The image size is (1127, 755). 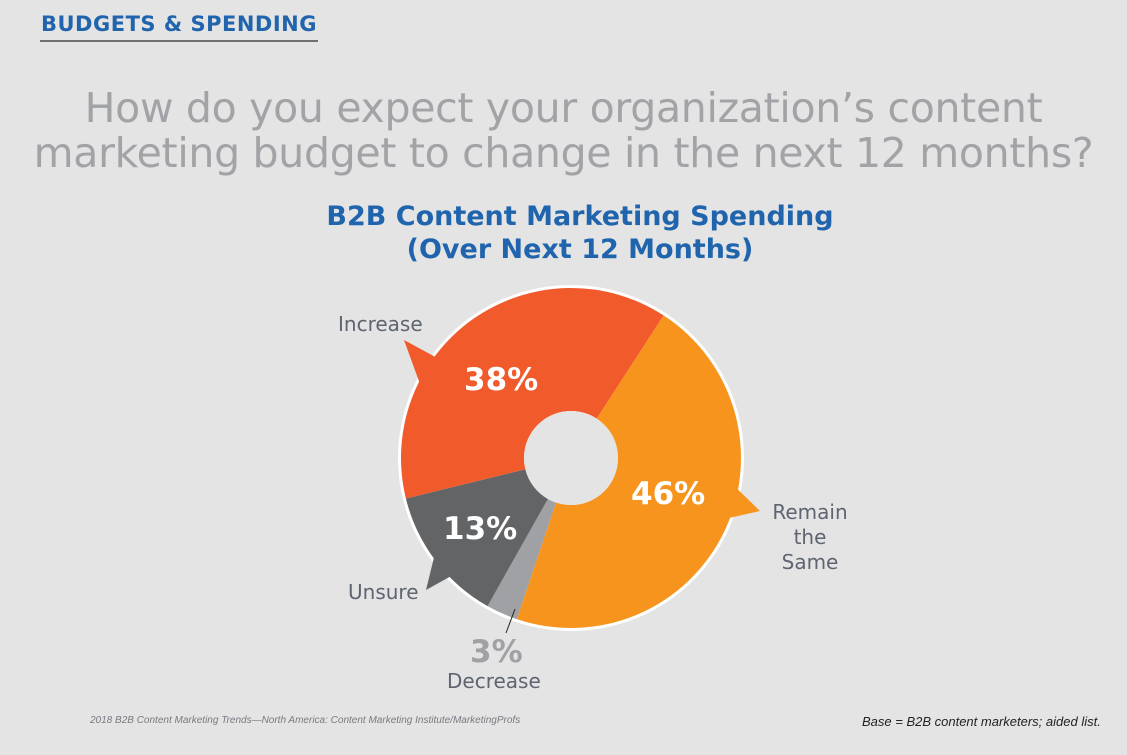 What do you see at coordinates (179, 41) in the screenshot?
I see `section-divider` at bounding box center [179, 41].